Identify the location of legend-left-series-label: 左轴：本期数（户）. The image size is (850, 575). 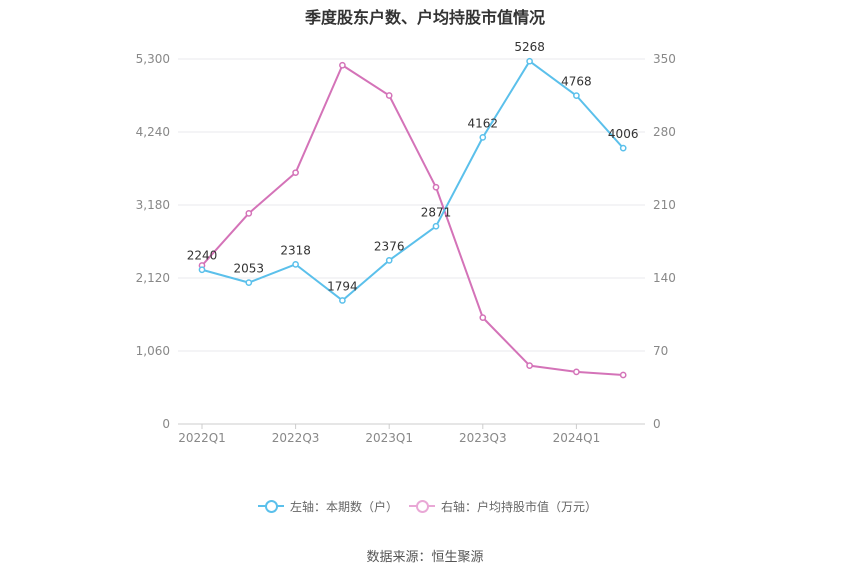
(344, 506).